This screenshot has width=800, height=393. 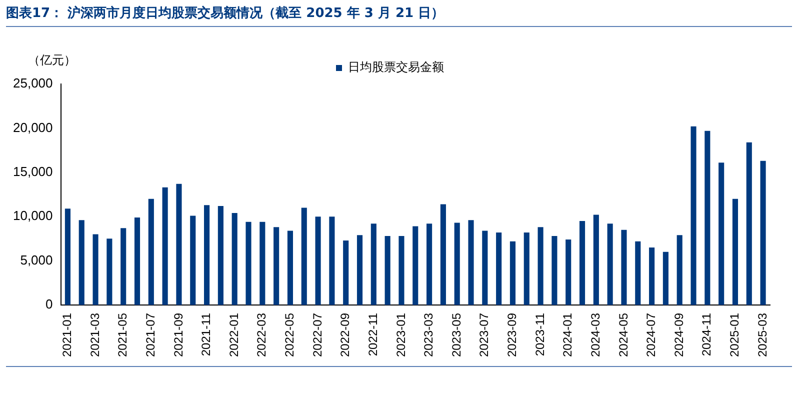 What do you see at coordinates (52, 60) in the screenshot?
I see `y-axis-title: （亿元）` at bounding box center [52, 60].